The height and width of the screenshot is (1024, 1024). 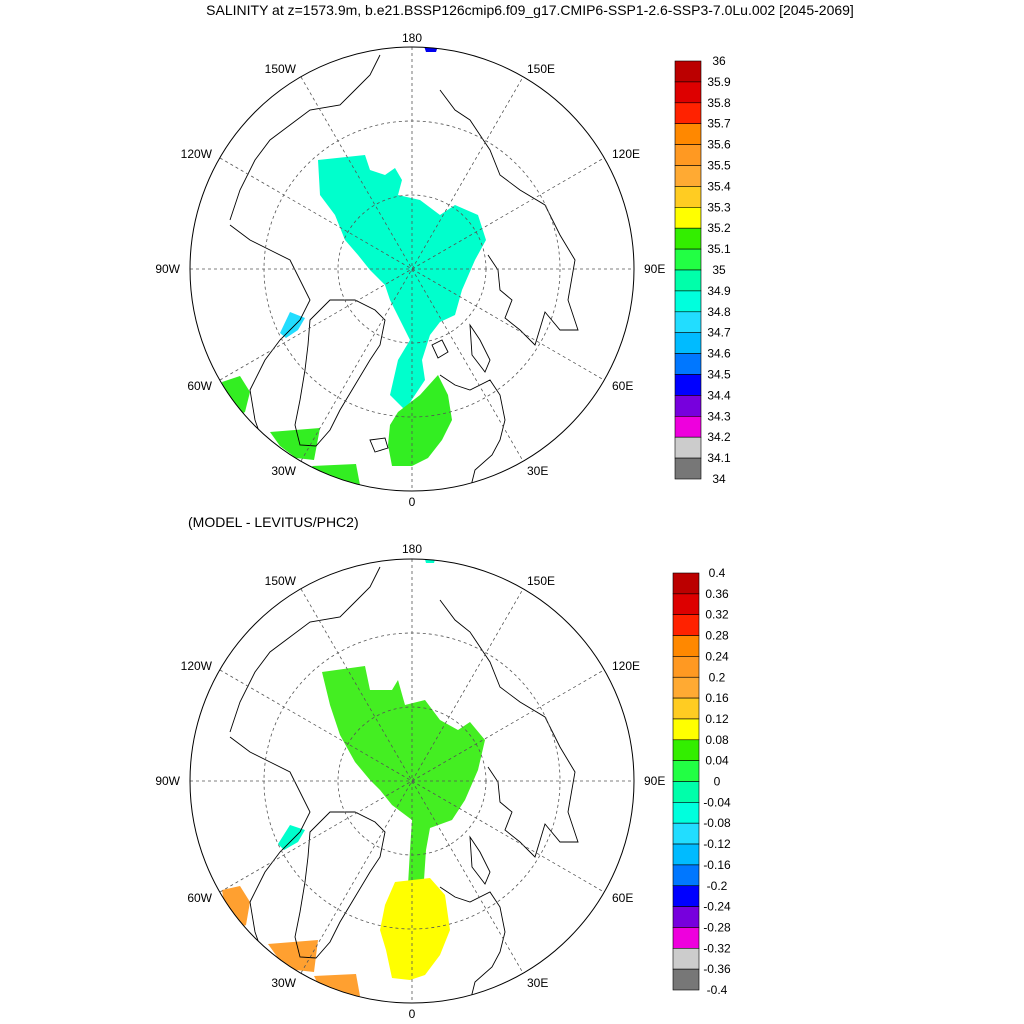 What do you see at coordinates (509, 728) in the screenshot?
I see `coastline-siberia-b` at bounding box center [509, 728].